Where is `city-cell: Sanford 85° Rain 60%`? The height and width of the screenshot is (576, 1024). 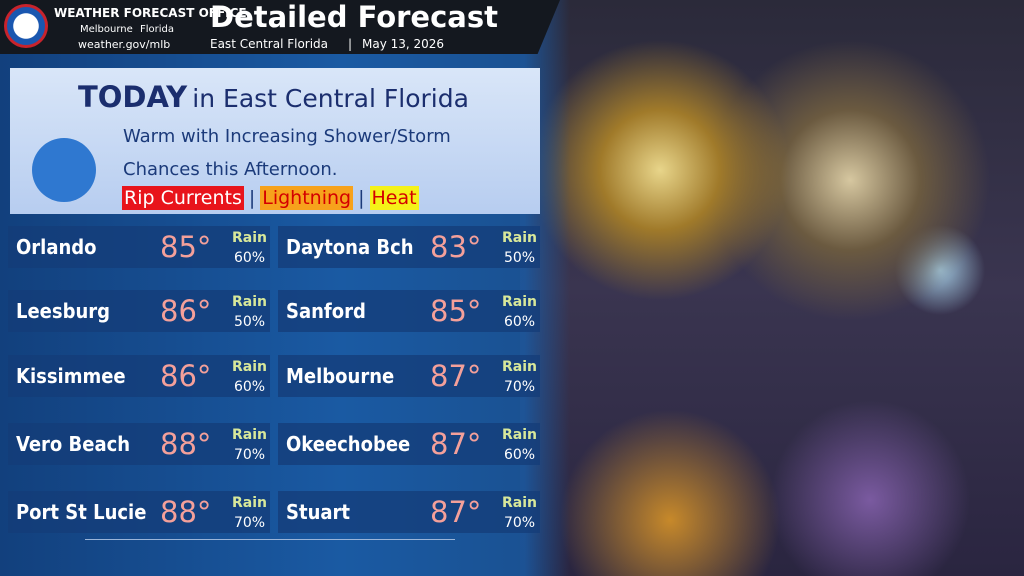
city-cell: Sanford 85° Rain 60% is located at coordinates (409, 311).